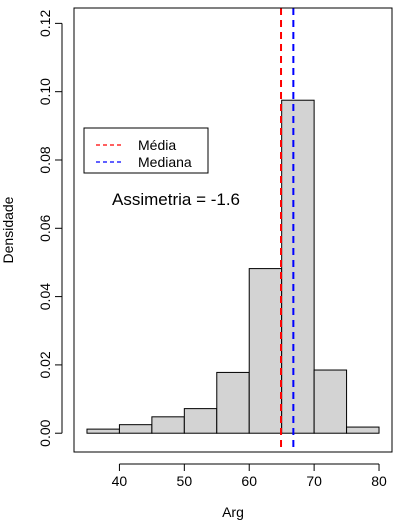 This screenshot has width=406, height=530. What do you see at coordinates (249, 481) in the screenshot?
I see `x-tick-label: 60` at bounding box center [249, 481].